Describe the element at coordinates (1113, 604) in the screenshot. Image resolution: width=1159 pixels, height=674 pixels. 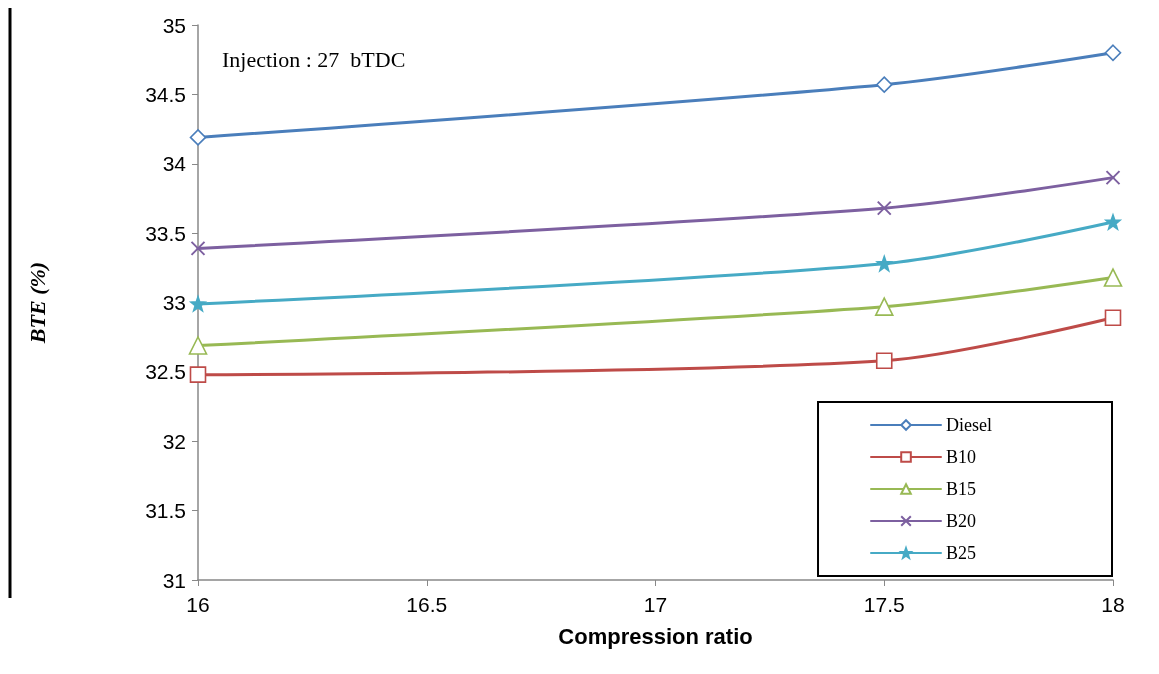
I see `x-tick-label: 18` at that location.